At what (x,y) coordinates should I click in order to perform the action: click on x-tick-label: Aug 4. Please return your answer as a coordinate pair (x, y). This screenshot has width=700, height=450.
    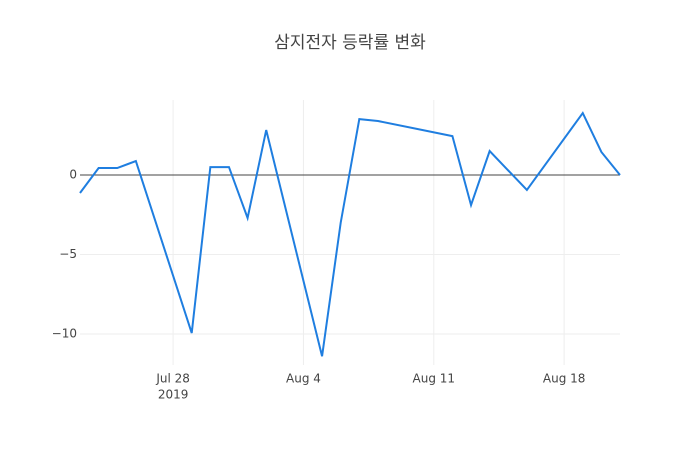
    Looking at the image, I should click on (303, 379).